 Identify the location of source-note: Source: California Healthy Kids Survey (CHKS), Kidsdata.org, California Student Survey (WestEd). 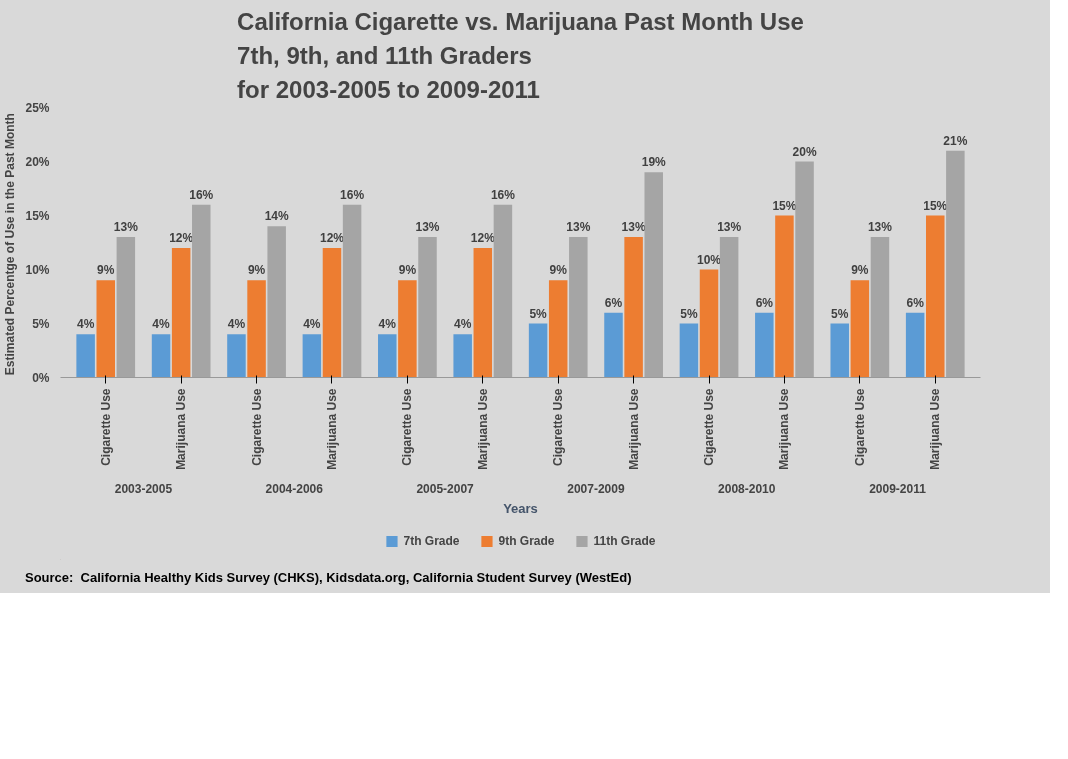
(328, 578).